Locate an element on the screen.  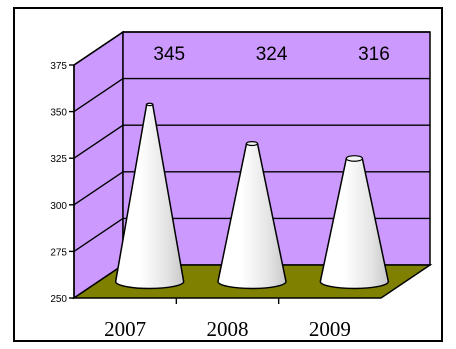
x-tick-label-2007: 2007 is located at coordinates (125, 329).